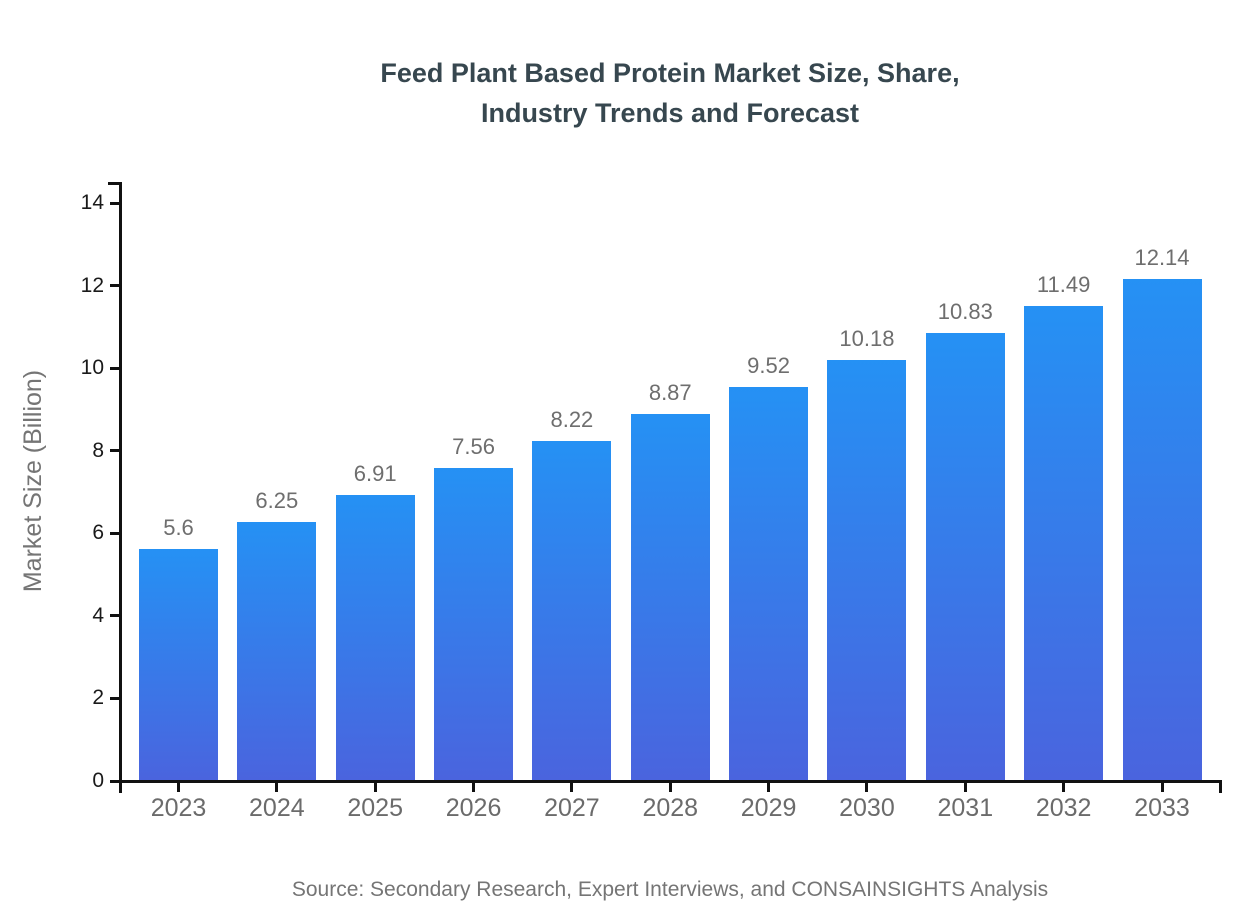  Describe the element at coordinates (1162, 808) in the screenshot. I see `x-tick-label: 2033` at that location.